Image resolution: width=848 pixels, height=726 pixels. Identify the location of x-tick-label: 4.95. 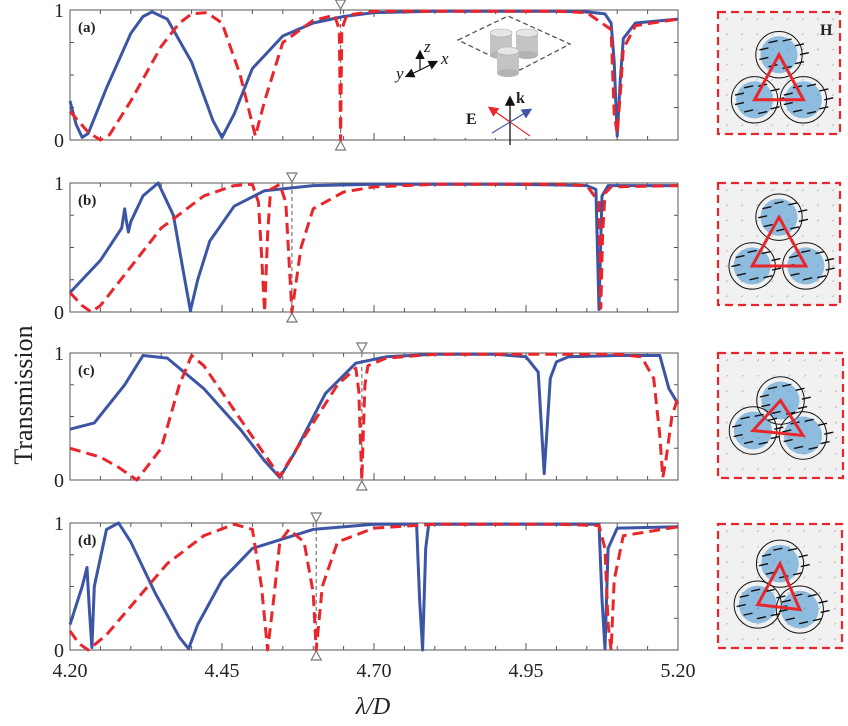
(526, 671).